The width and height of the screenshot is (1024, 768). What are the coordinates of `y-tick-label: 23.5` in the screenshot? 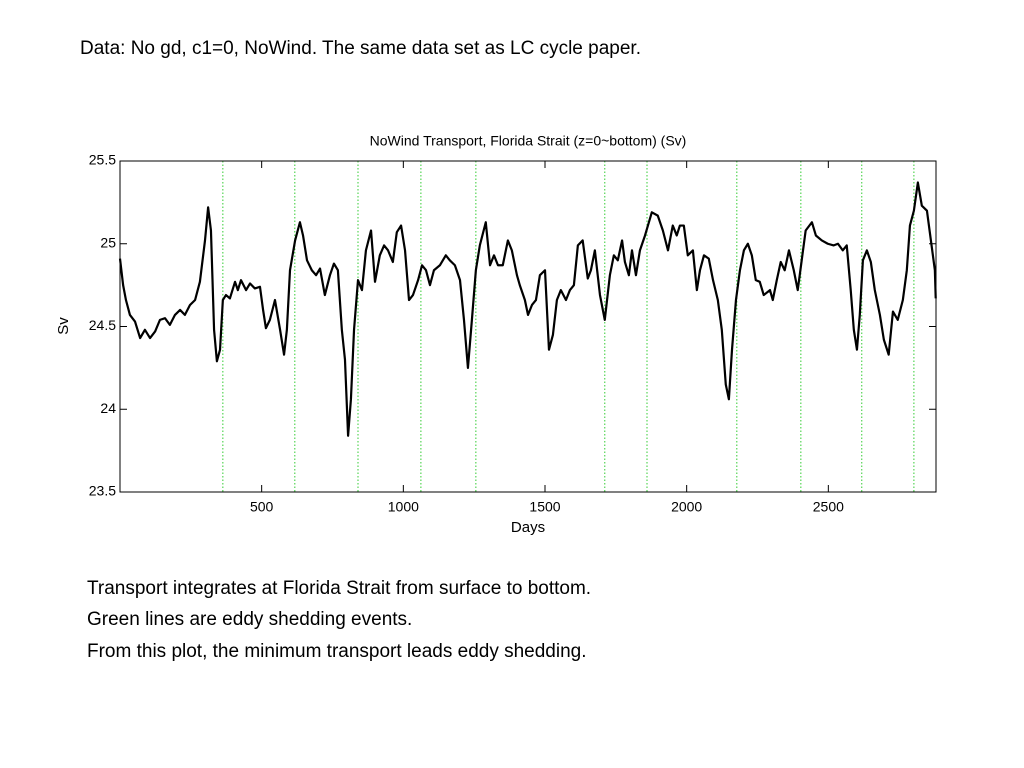 It's located at (102, 491).